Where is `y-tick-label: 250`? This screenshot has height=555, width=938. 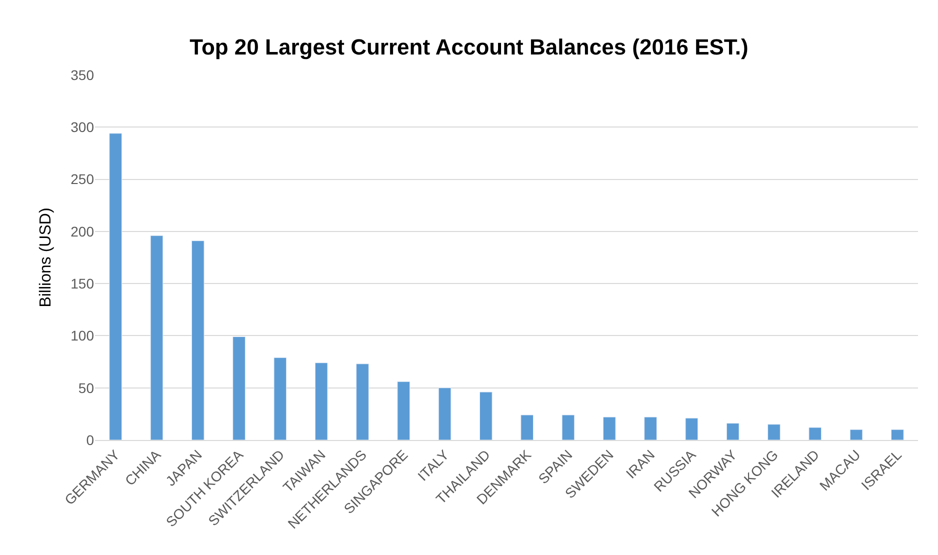 y-tick-label: 250 is located at coordinates (82, 179).